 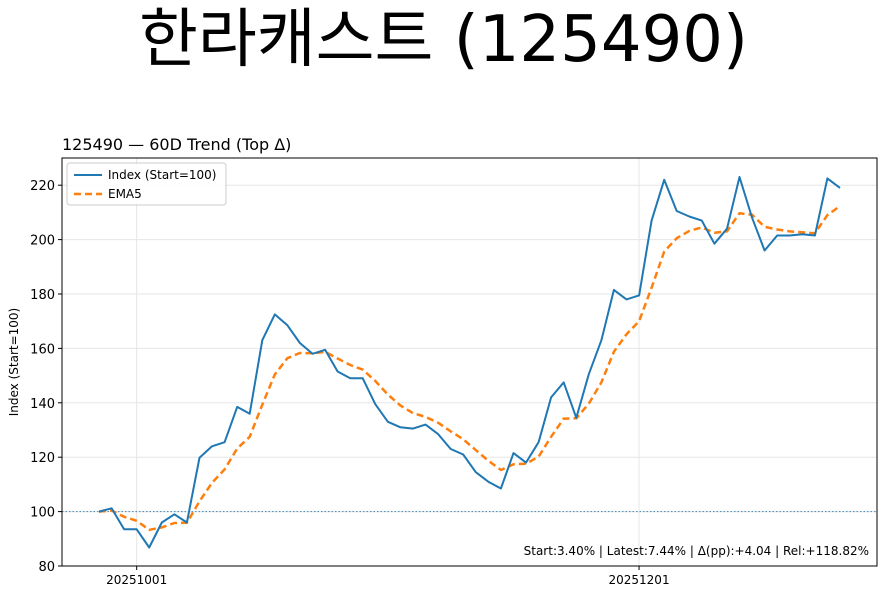 I want to click on y-tick-label: 220, so click(x=42, y=186).